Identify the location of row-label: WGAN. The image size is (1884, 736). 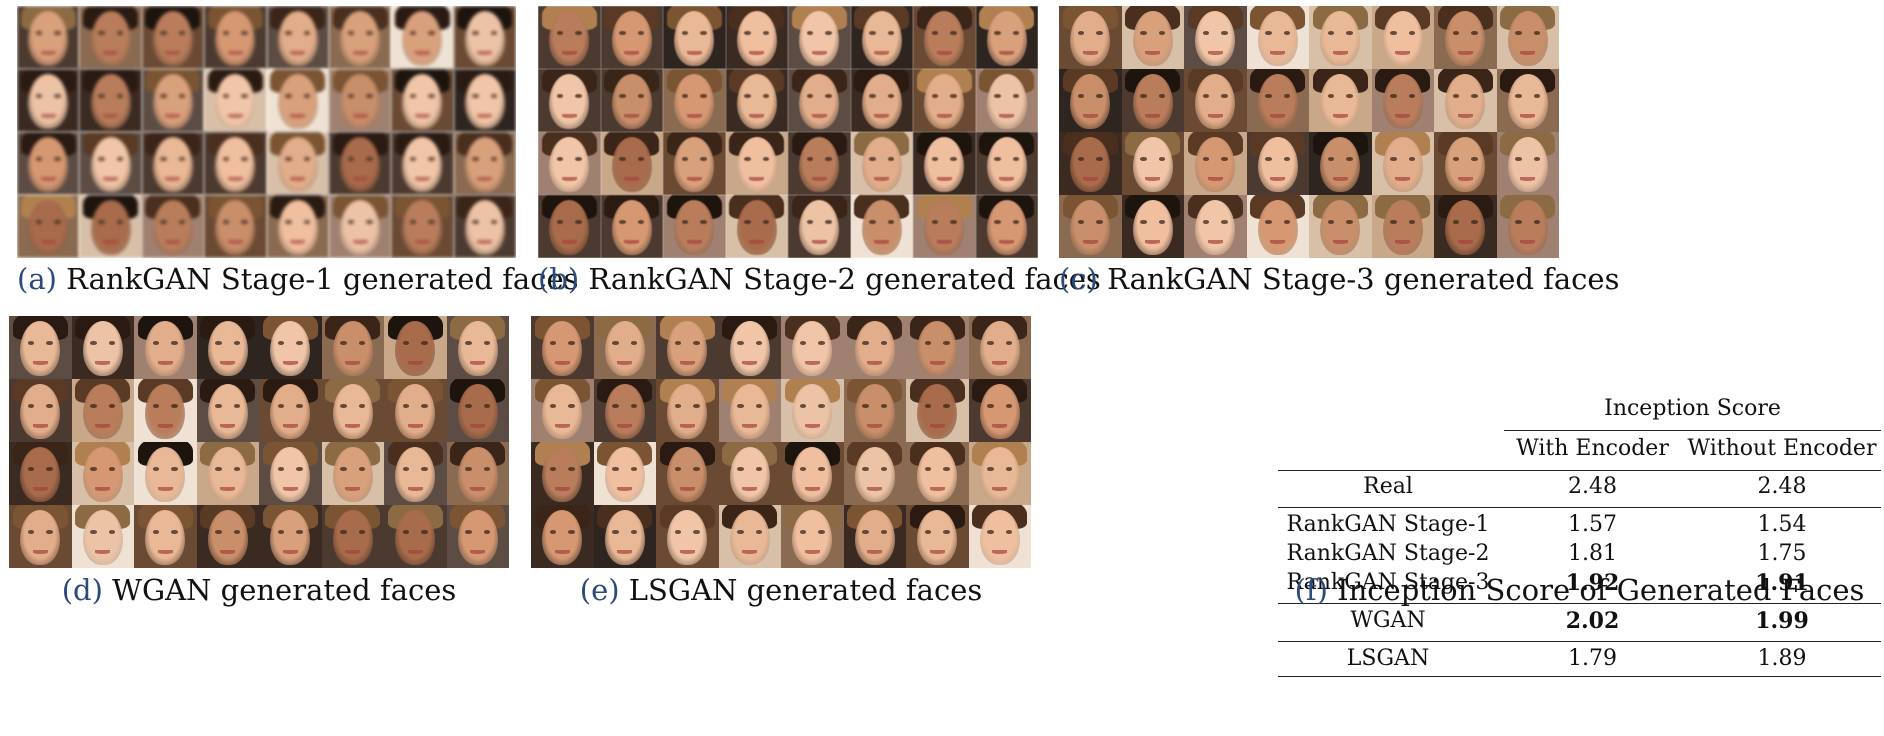
(1388, 620).